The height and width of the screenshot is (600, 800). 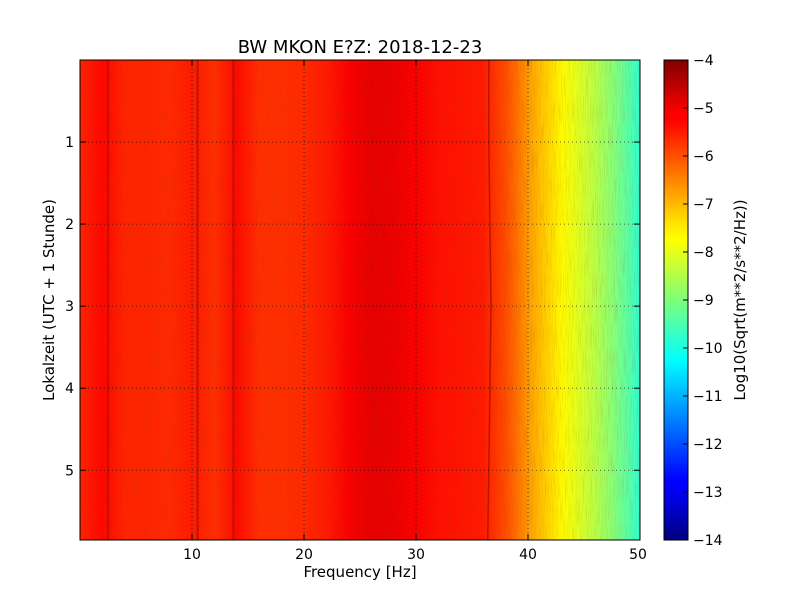 I want to click on colorbar-tick-label: −5, so click(x=703, y=109).